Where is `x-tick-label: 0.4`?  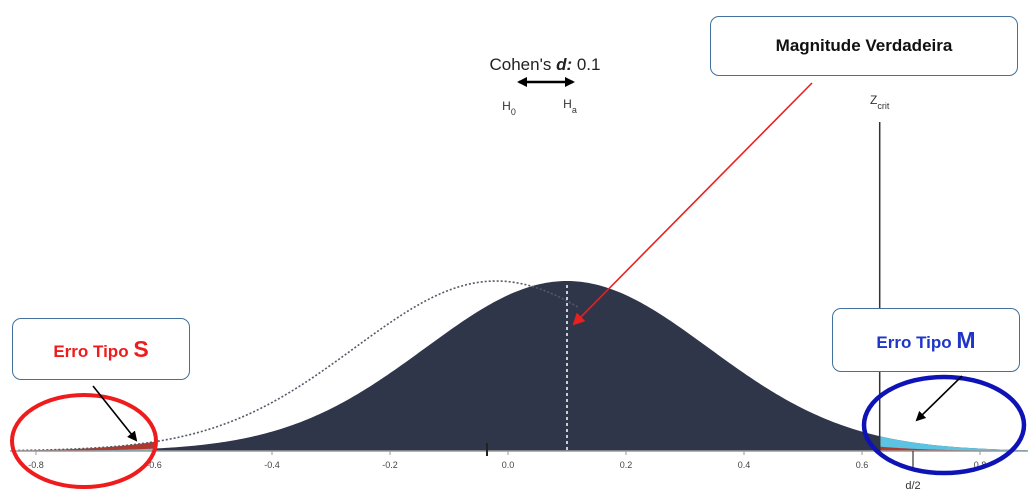
x-tick-label: 0.4 is located at coordinates (744, 465).